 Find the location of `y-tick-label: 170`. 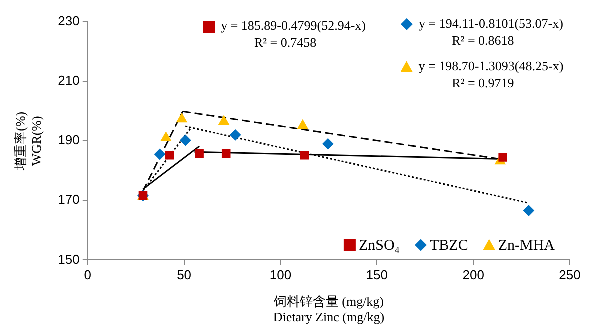

y-tick-label: 170 is located at coordinates (69, 200).